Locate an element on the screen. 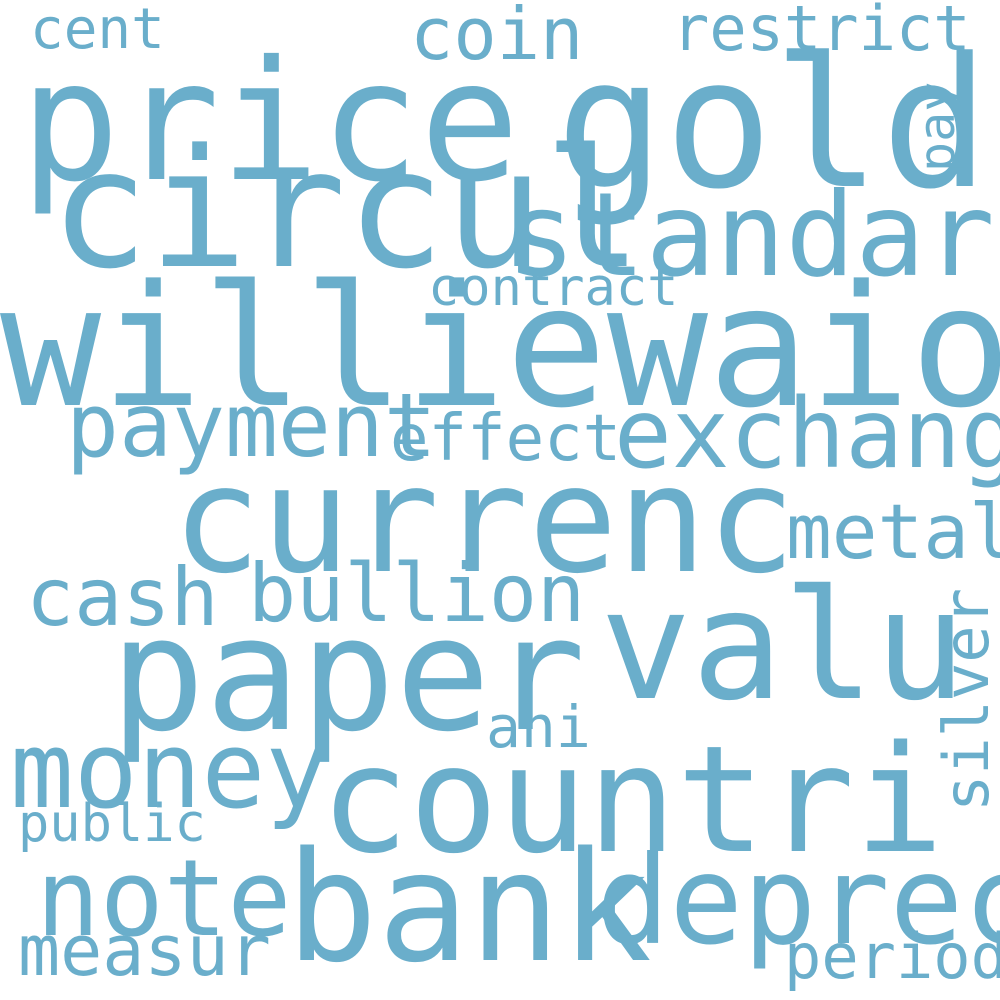 The height and width of the screenshot is (1000, 1000). word-public: public is located at coordinates (112, 824).